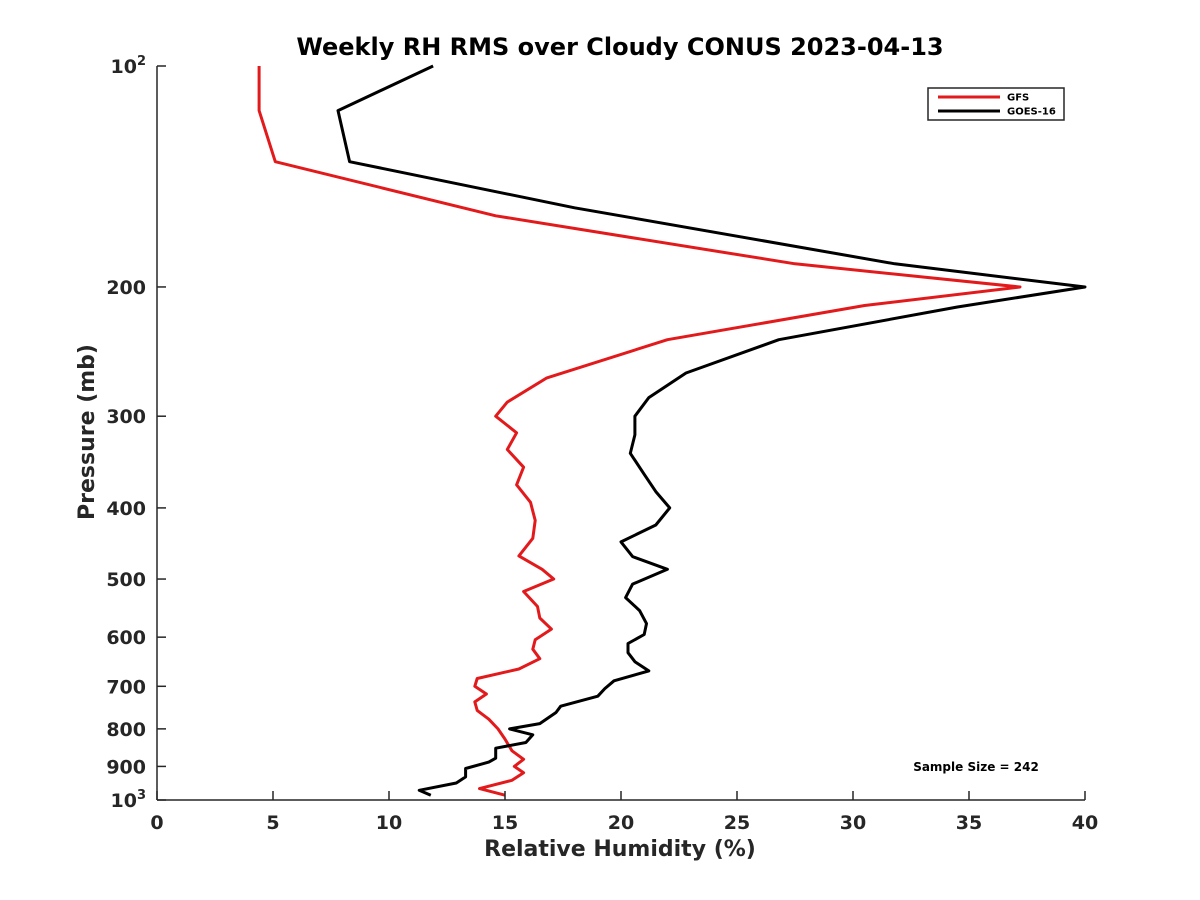 The width and height of the screenshot is (1200, 900). Describe the element at coordinates (1018, 98) in the screenshot. I see `legend-entry-label: GFS` at that location.